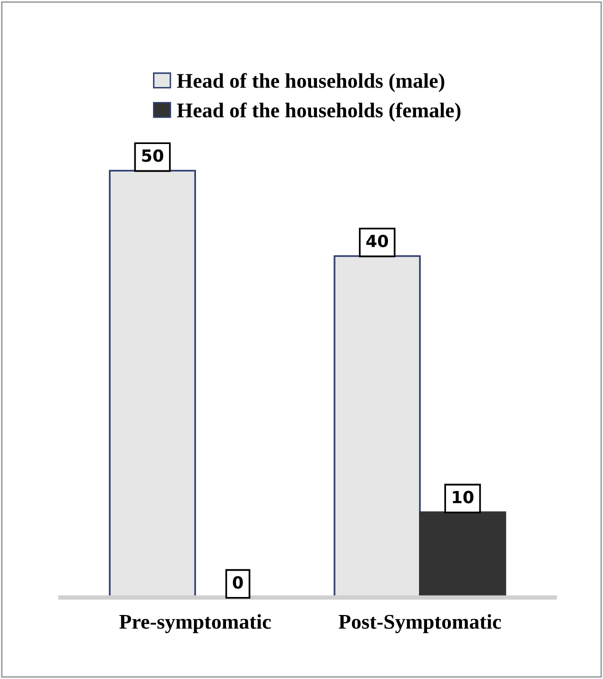 The width and height of the screenshot is (603, 679). I want to click on data-label: 10, so click(463, 497).